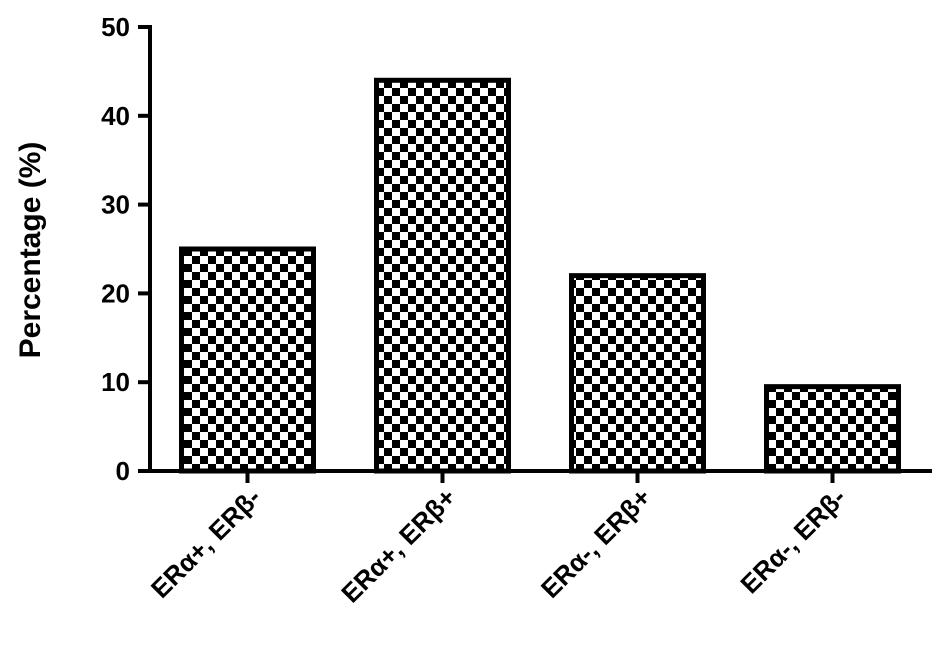 The height and width of the screenshot is (659, 945). I want to click on y-axis: 0 10 20 30 40 50, so click(126, 249).